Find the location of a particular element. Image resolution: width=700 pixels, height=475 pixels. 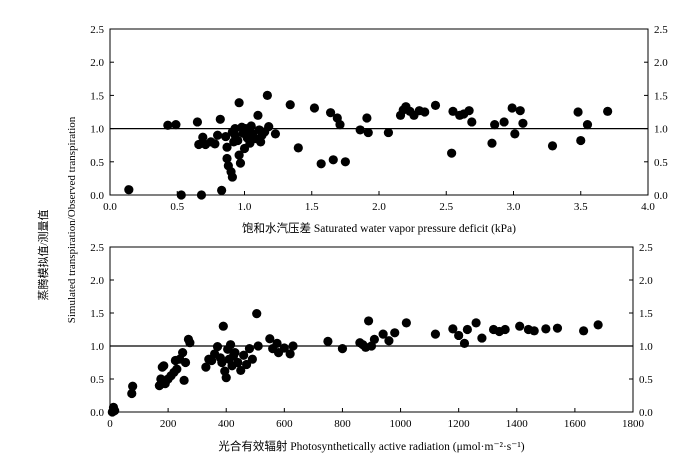

ylabel-chinese: 蒸腾模拟值/测量值 is located at coordinates (43, 254).